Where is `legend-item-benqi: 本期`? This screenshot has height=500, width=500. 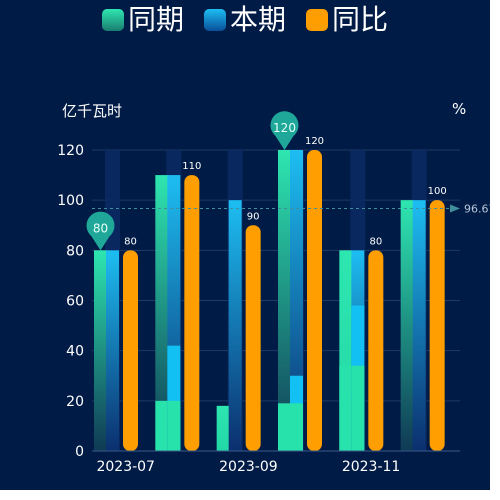 legend-item-benqi: 本期 is located at coordinates (244, 19).